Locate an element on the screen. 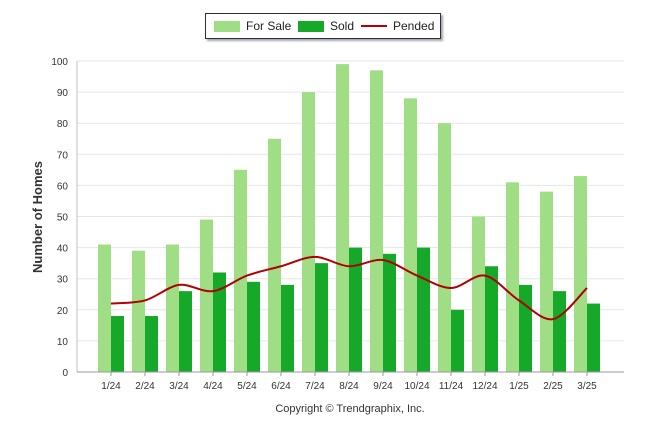  x-tick-label: 5/24 is located at coordinates (247, 386).